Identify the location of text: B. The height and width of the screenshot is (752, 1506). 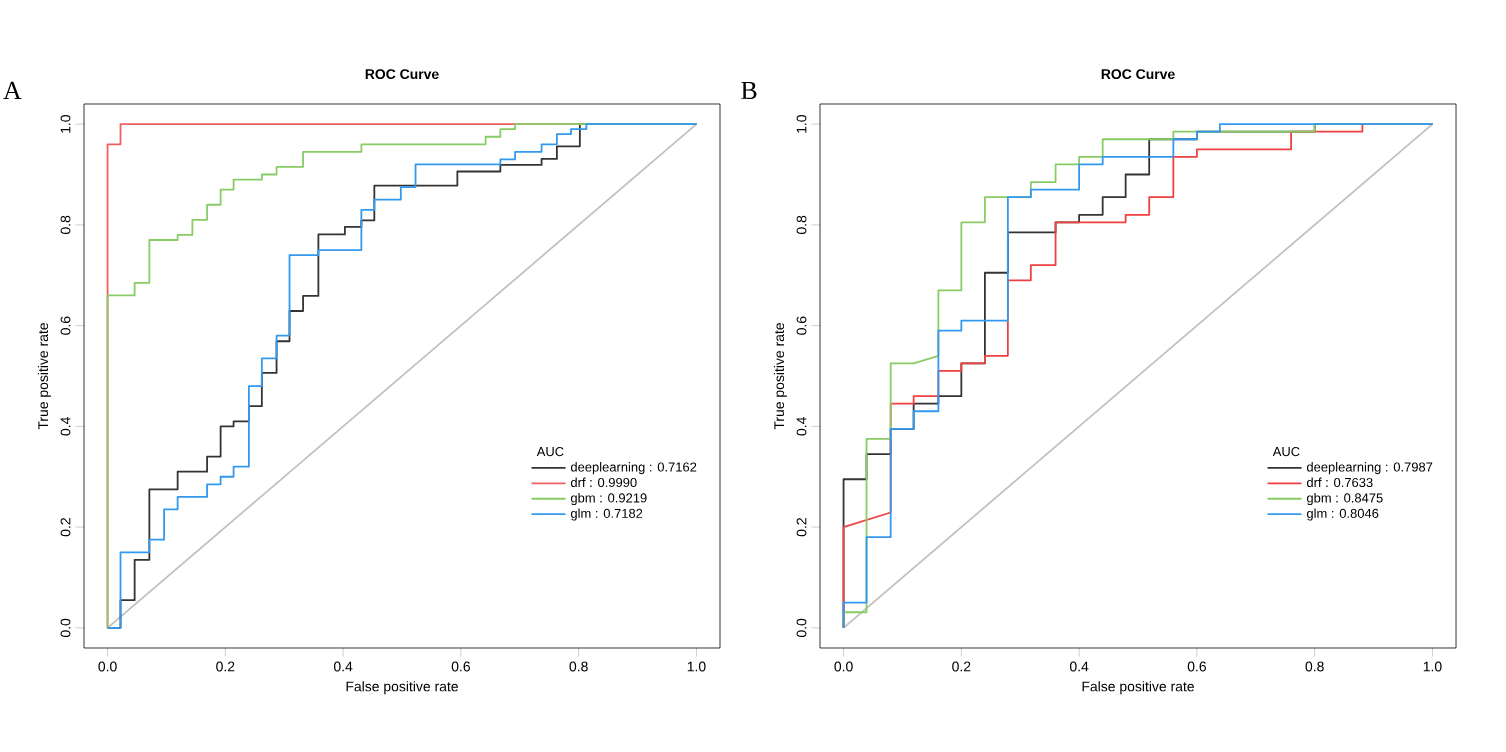
(749, 90).